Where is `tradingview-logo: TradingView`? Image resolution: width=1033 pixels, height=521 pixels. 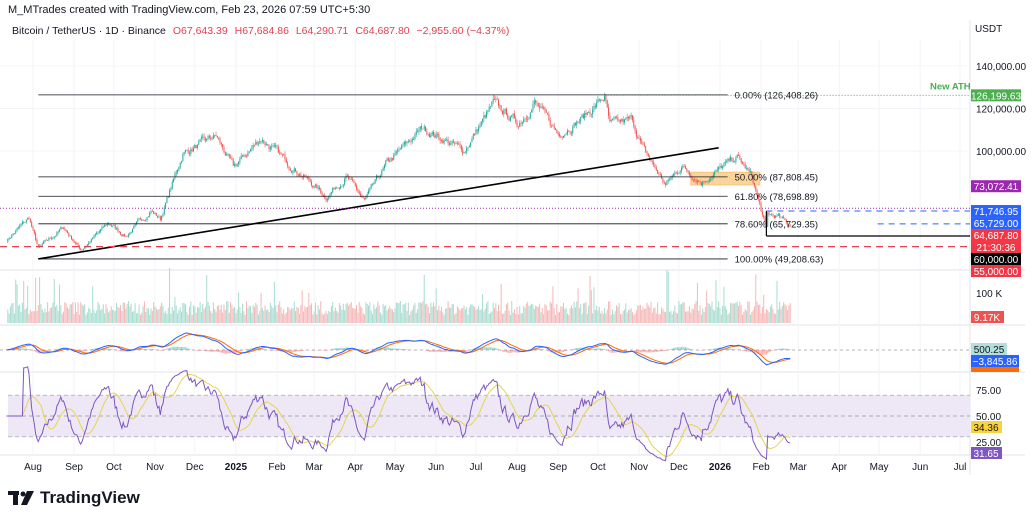
tradingview-logo: TradingView is located at coordinates (74, 498).